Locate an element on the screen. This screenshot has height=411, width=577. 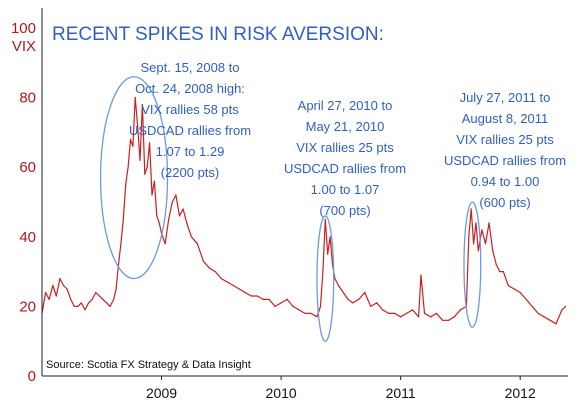
y-tick-label: 40 is located at coordinates (27, 237).